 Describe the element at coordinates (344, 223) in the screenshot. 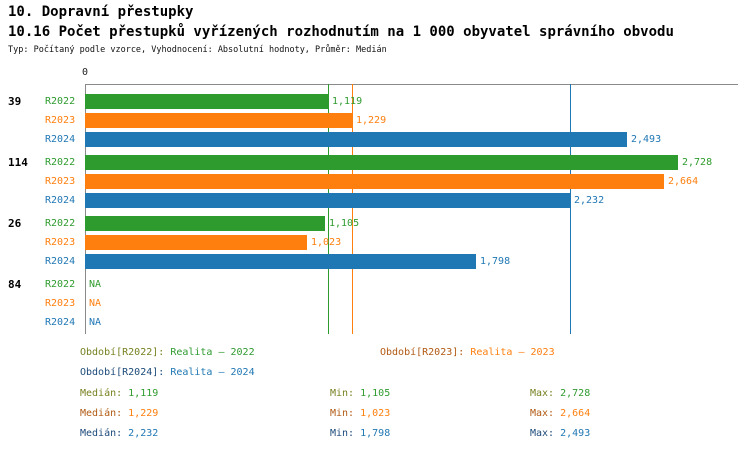

I see `bar-value-label: 1,105` at that location.